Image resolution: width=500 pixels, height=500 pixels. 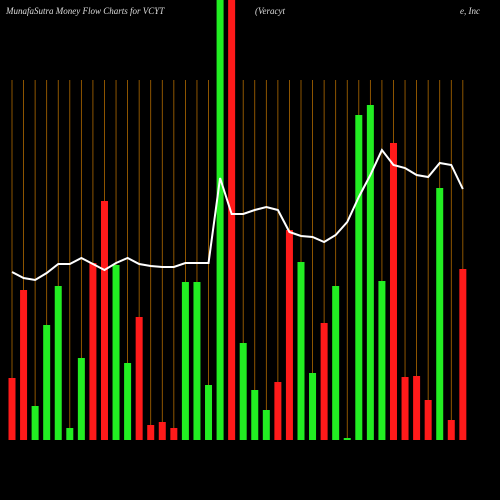 I want to click on chart-title: MunafaSutra Money Flow Charts for VCYT, so click(x=85, y=11).